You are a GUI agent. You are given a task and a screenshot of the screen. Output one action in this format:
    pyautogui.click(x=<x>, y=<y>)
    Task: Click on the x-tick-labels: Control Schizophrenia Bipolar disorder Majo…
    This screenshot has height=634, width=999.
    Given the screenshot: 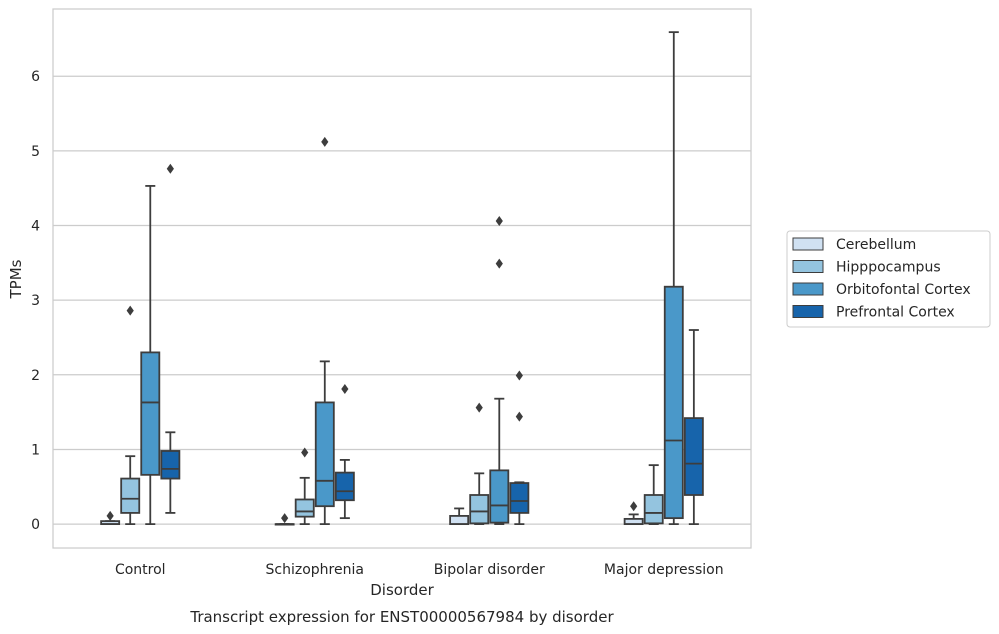 What is the action you would take?
    pyautogui.click(x=419, y=570)
    